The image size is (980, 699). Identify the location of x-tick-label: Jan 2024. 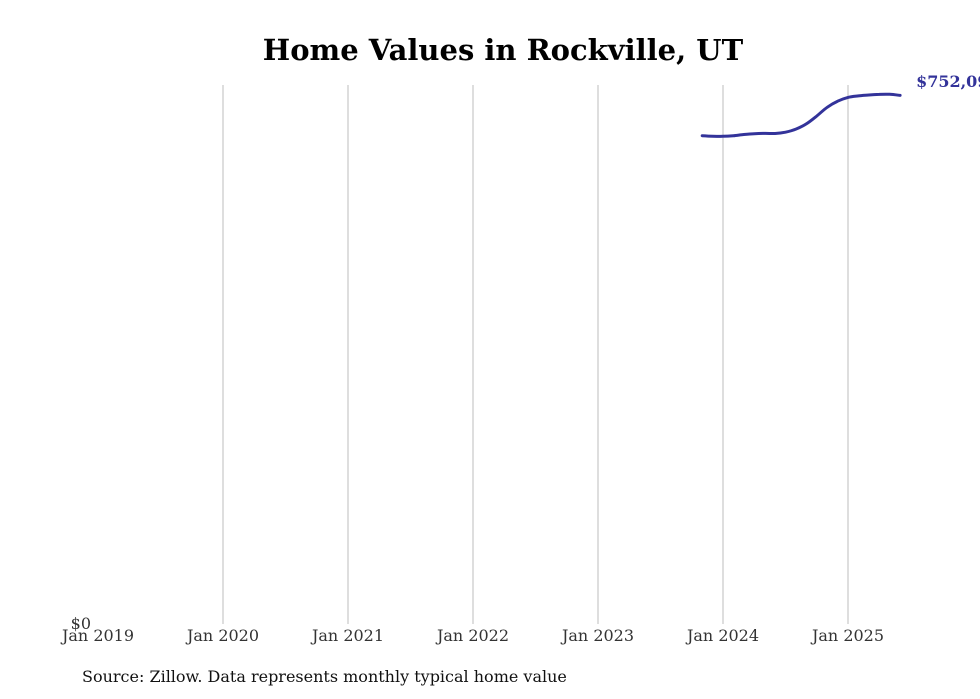
(722, 635).